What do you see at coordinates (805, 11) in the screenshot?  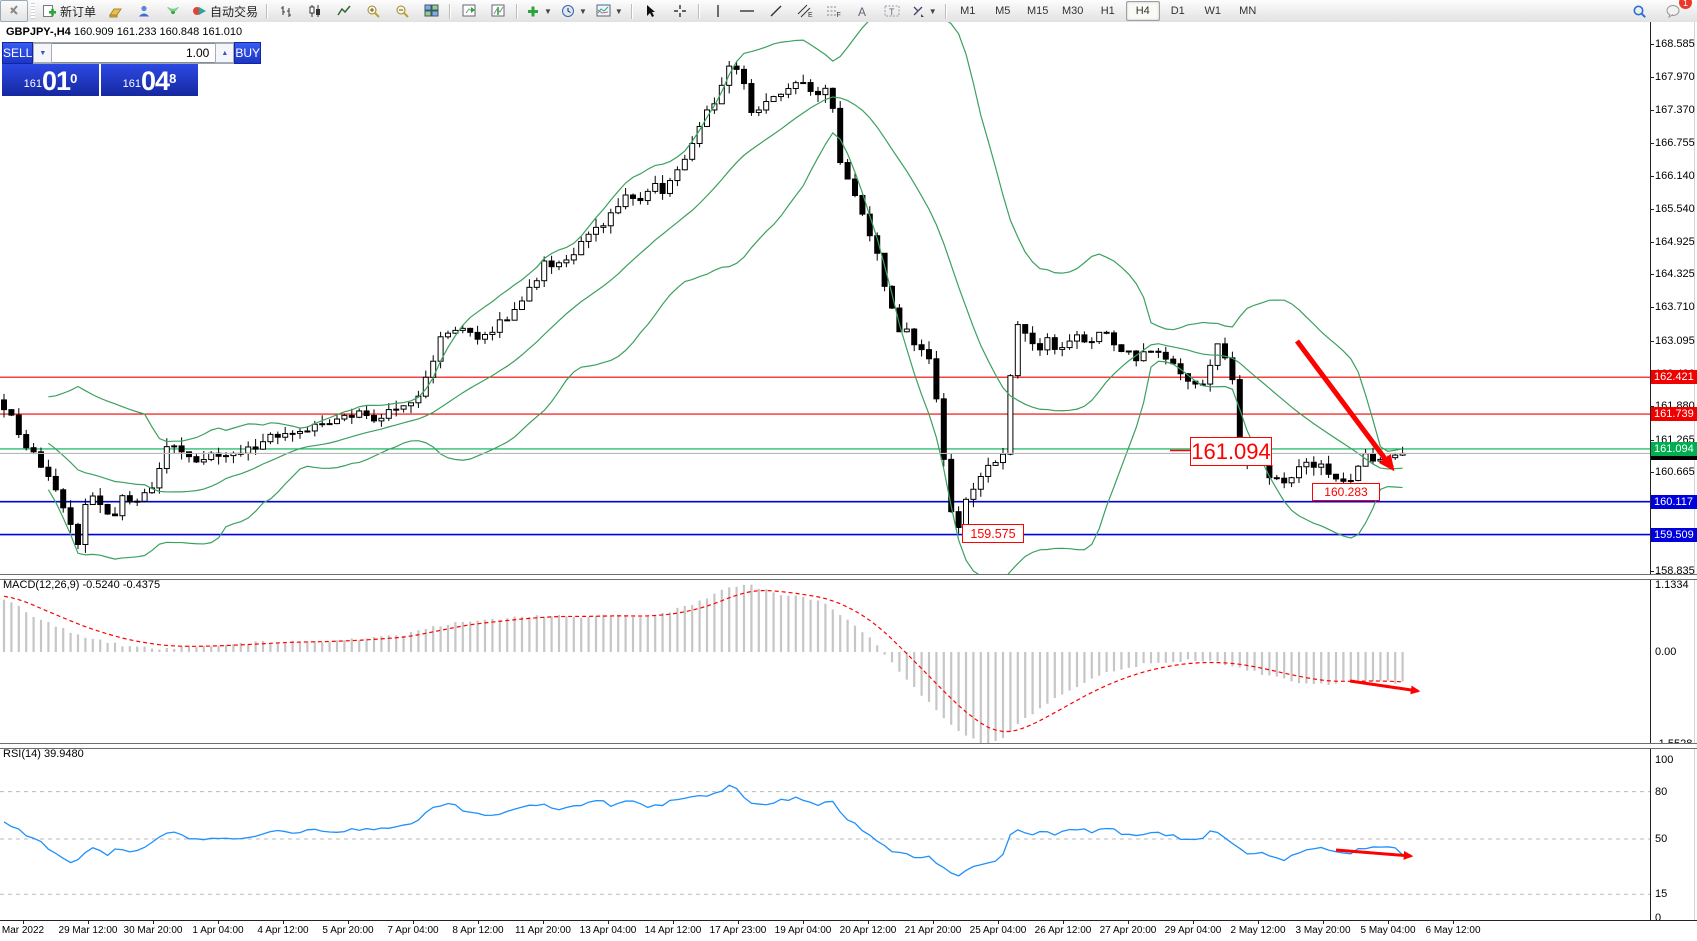 I see `channel-tool-button: E` at bounding box center [805, 11].